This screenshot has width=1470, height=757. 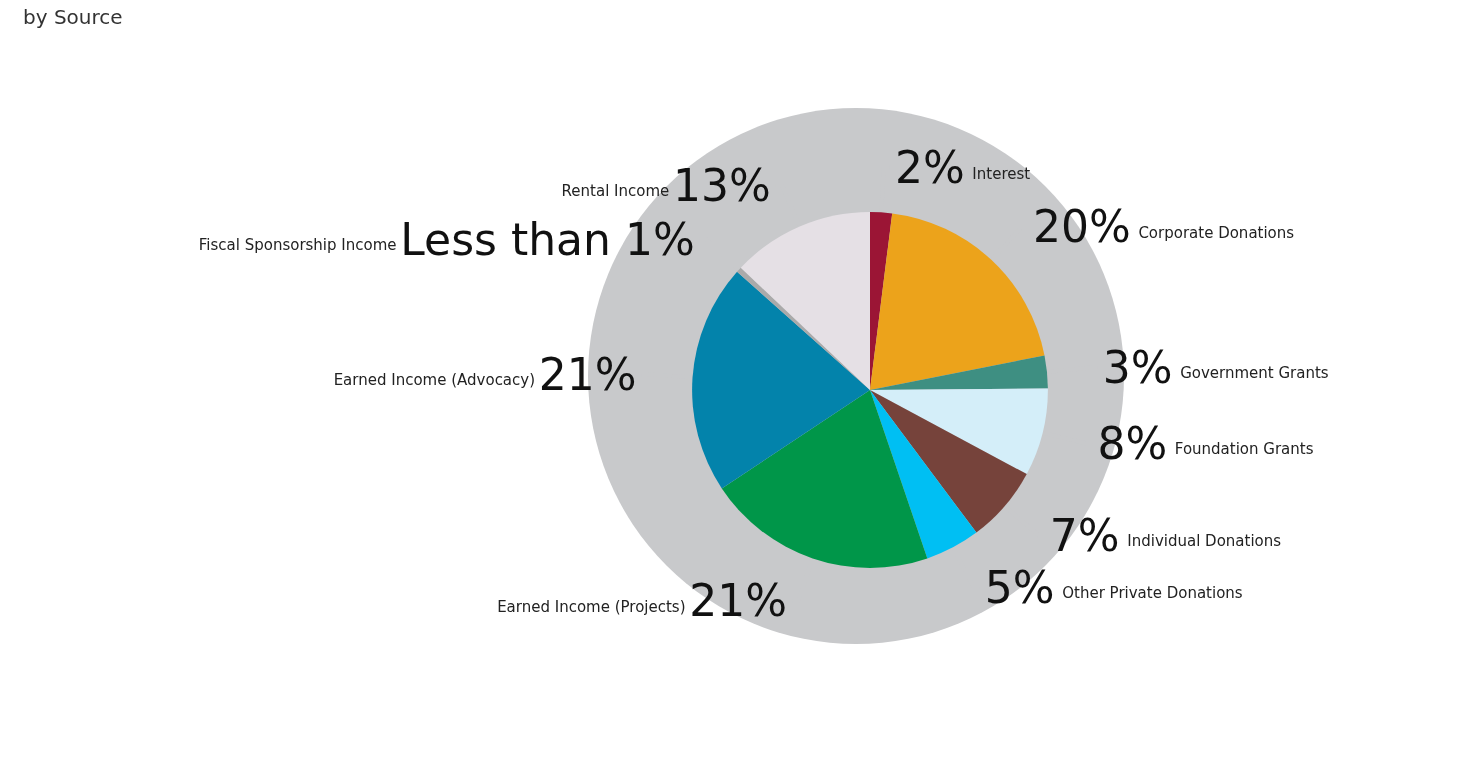 I want to click on data-label: 8%, so click(x=1132, y=443).